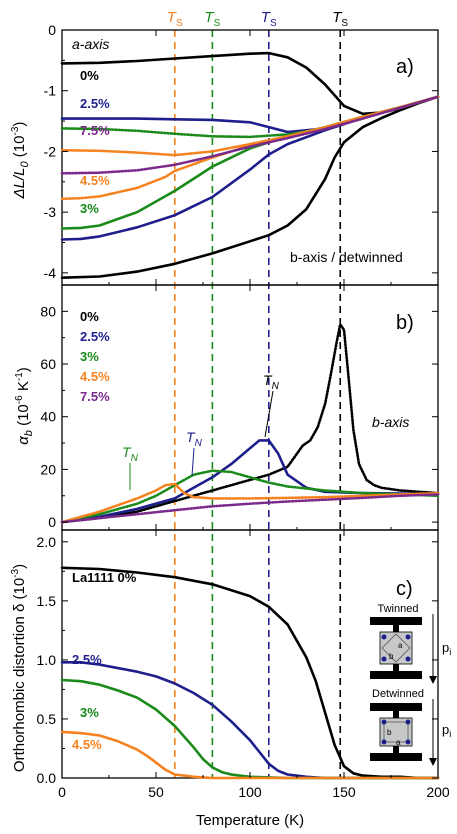 The width and height of the screenshot is (457, 834). Describe the element at coordinates (433, 680) in the screenshot. I see `twinned-arrowhead` at that location.